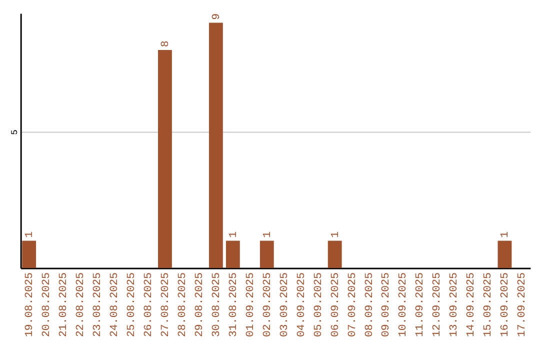 This screenshot has width=540, height=340. Describe the element at coordinates (404, 305) in the screenshot. I see `x-tick-label: 10.09.2025` at that location.